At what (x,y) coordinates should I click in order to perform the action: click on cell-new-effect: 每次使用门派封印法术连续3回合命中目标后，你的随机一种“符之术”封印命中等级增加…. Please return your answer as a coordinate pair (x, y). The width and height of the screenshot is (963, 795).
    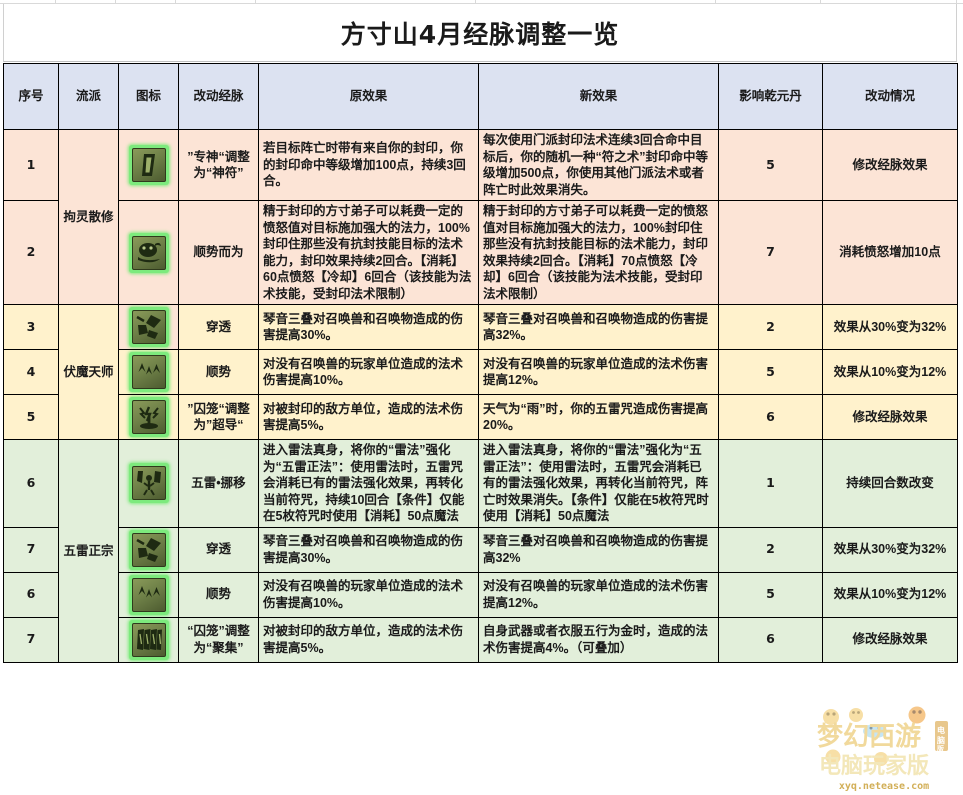
    Looking at the image, I should click on (598, 165).